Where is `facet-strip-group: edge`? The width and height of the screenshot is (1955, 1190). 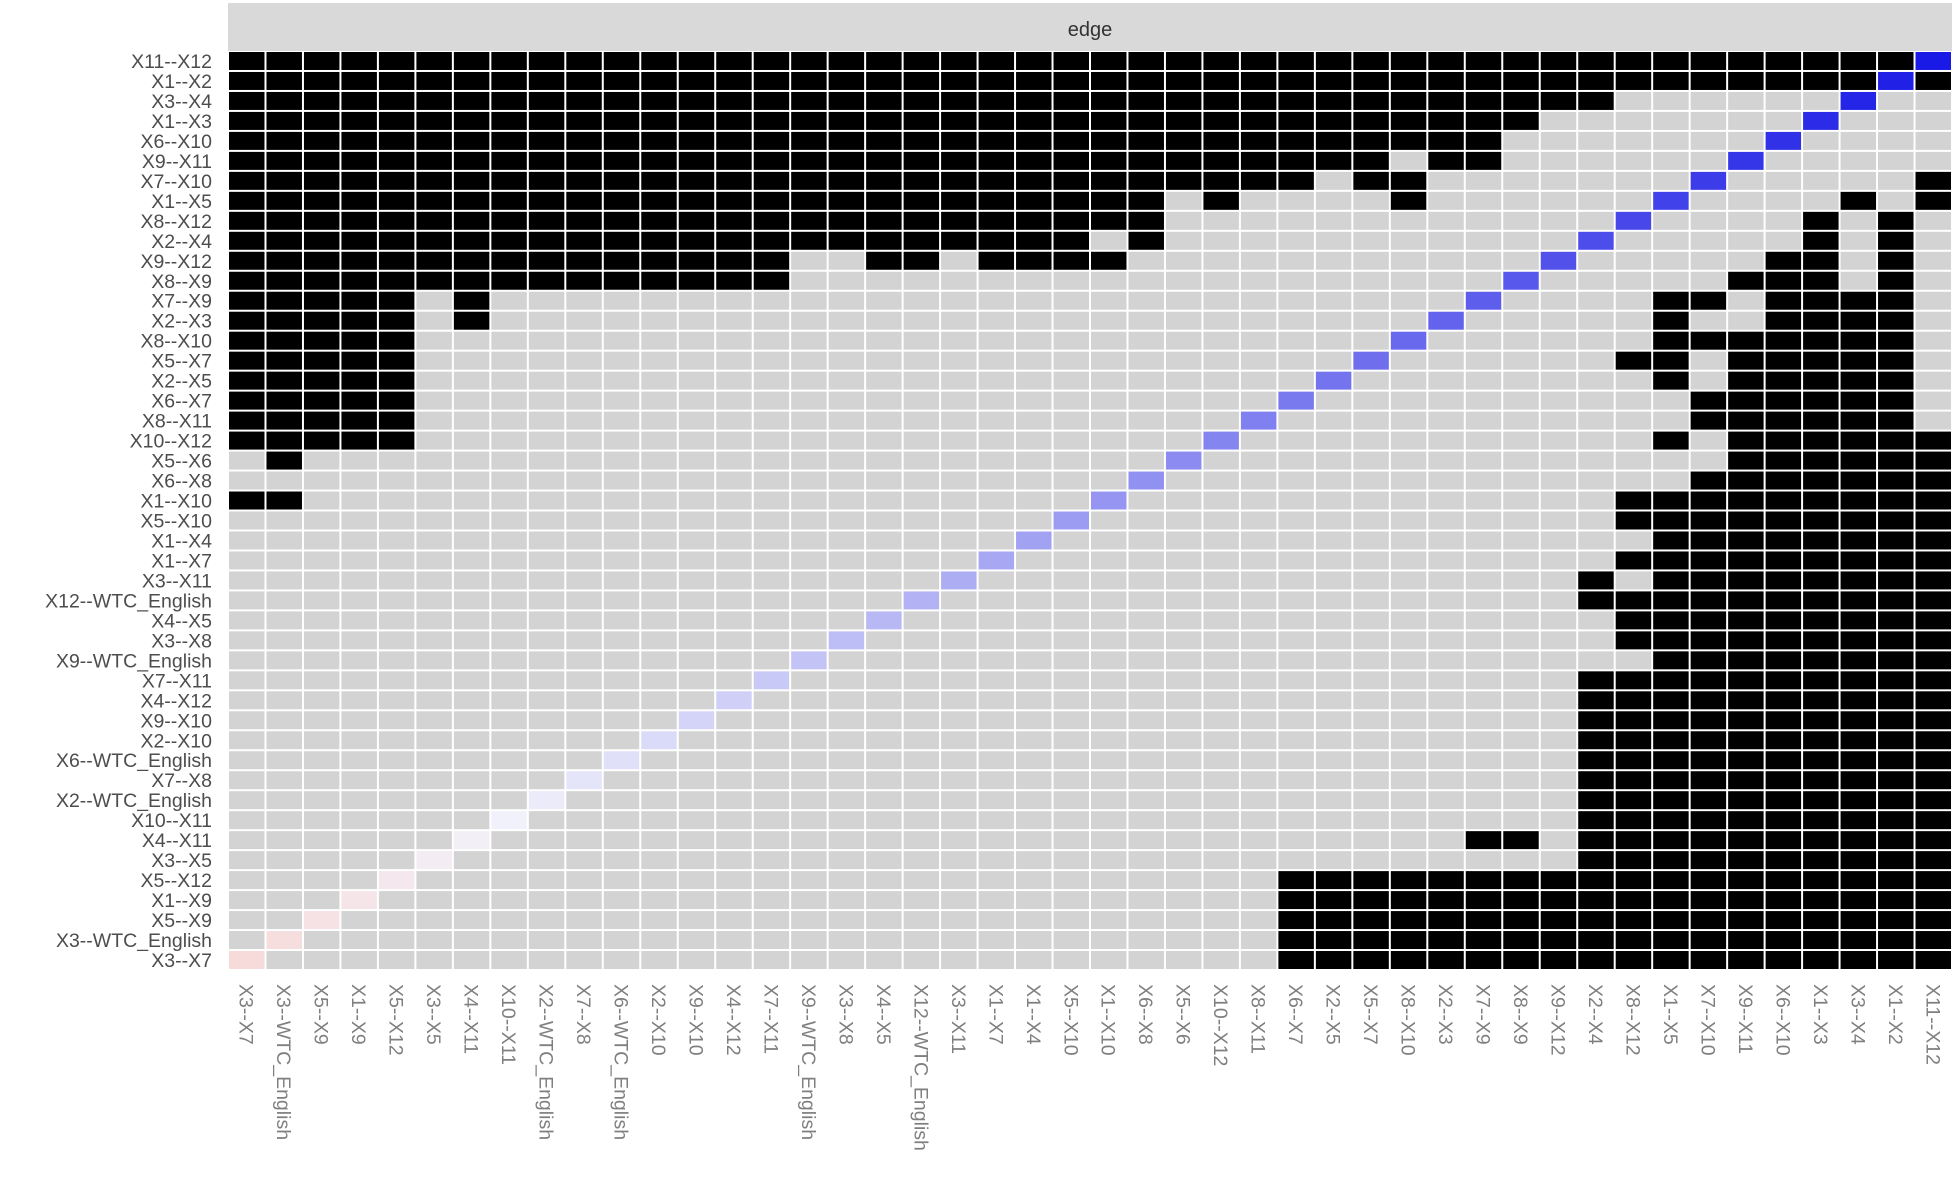
facet-strip-group: edge is located at coordinates (1090, 27).